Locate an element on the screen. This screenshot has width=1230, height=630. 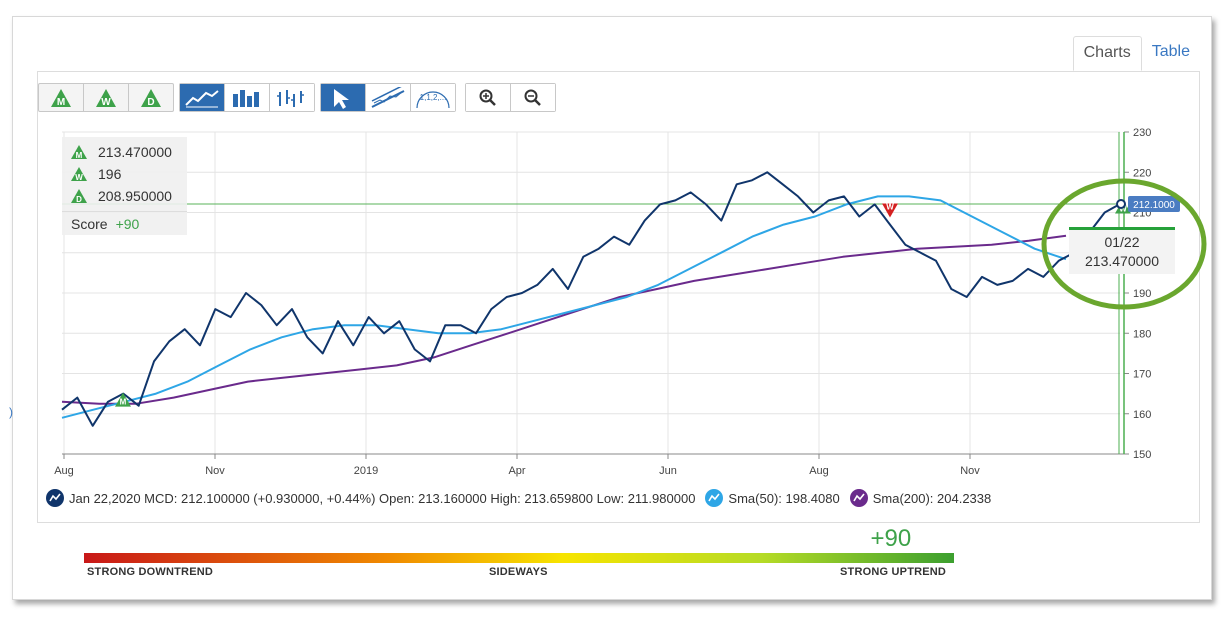
line-chart-button is located at coordinates (202, 97).